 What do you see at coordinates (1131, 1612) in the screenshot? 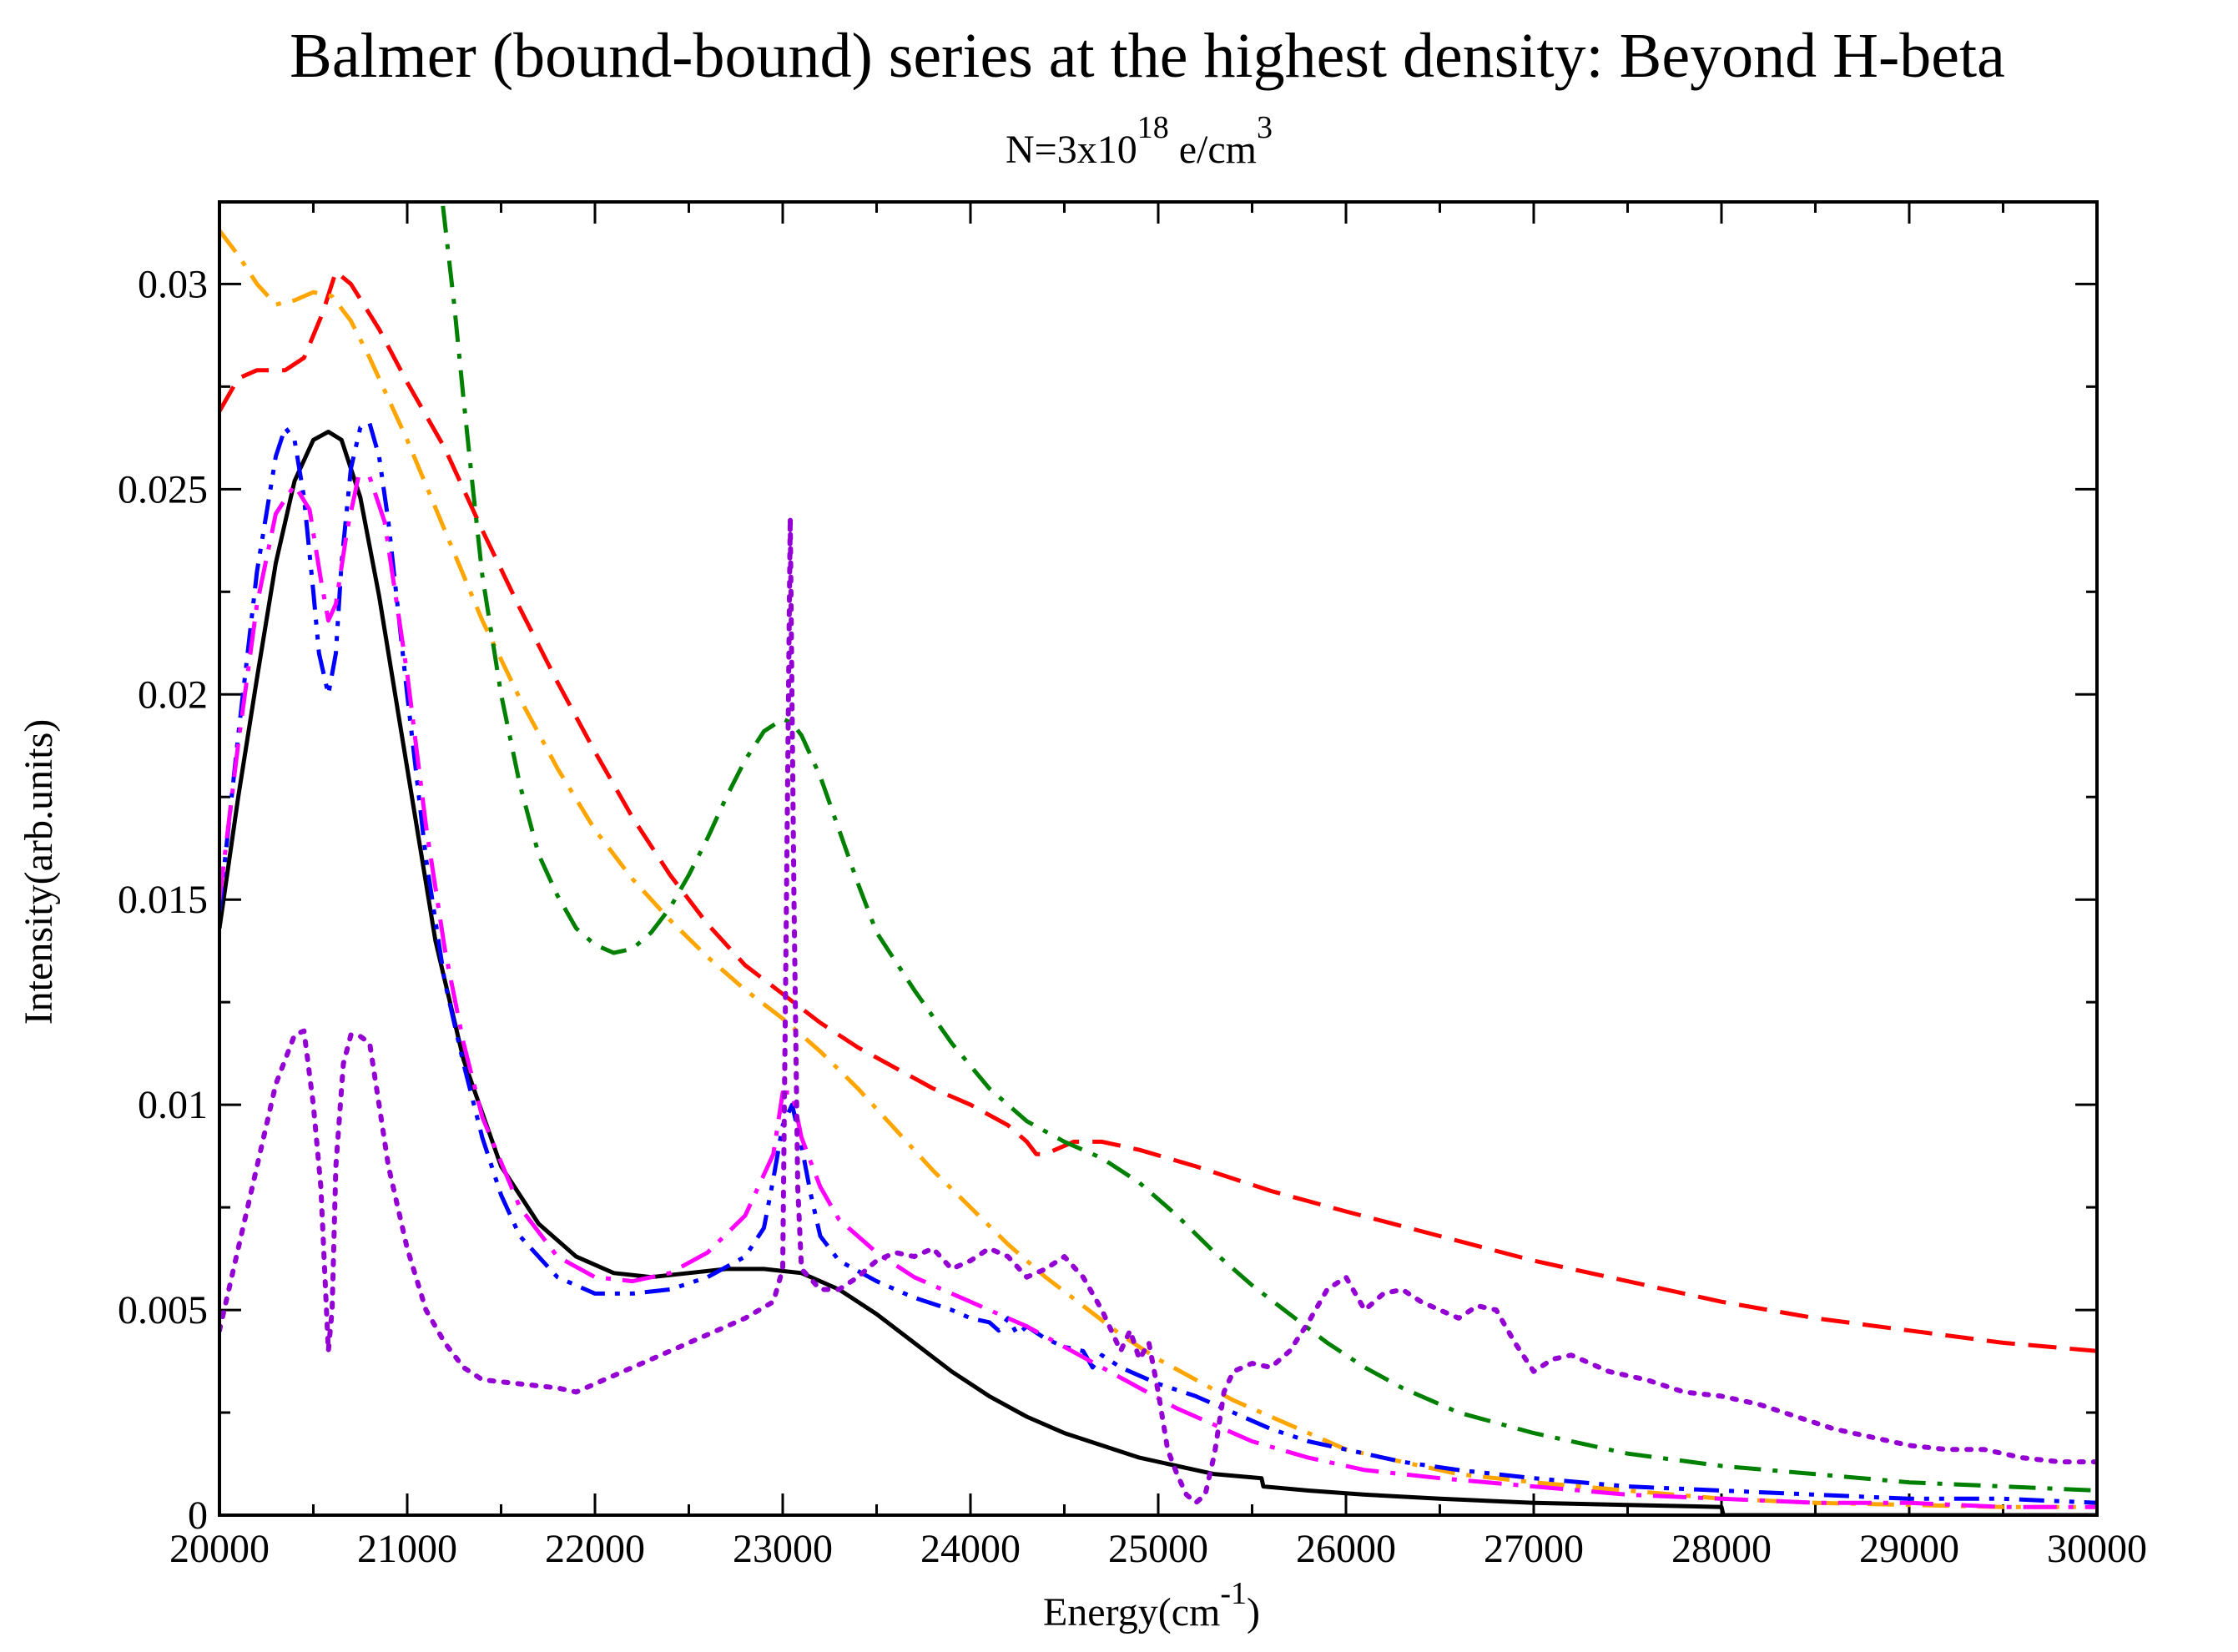
I see `x-axis-label-text: Energy(cm` at bounding box center [1131, 1612].